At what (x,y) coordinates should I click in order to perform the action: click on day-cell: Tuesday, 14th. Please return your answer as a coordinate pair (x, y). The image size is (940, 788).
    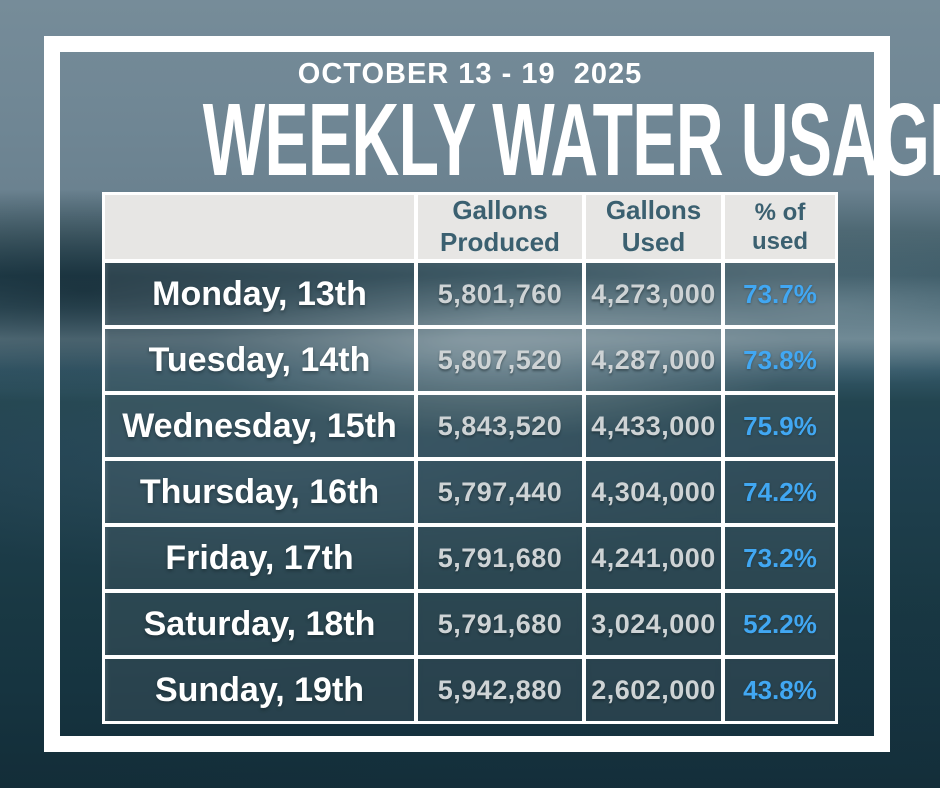
    Looking at the image, I should click on (259, 360).